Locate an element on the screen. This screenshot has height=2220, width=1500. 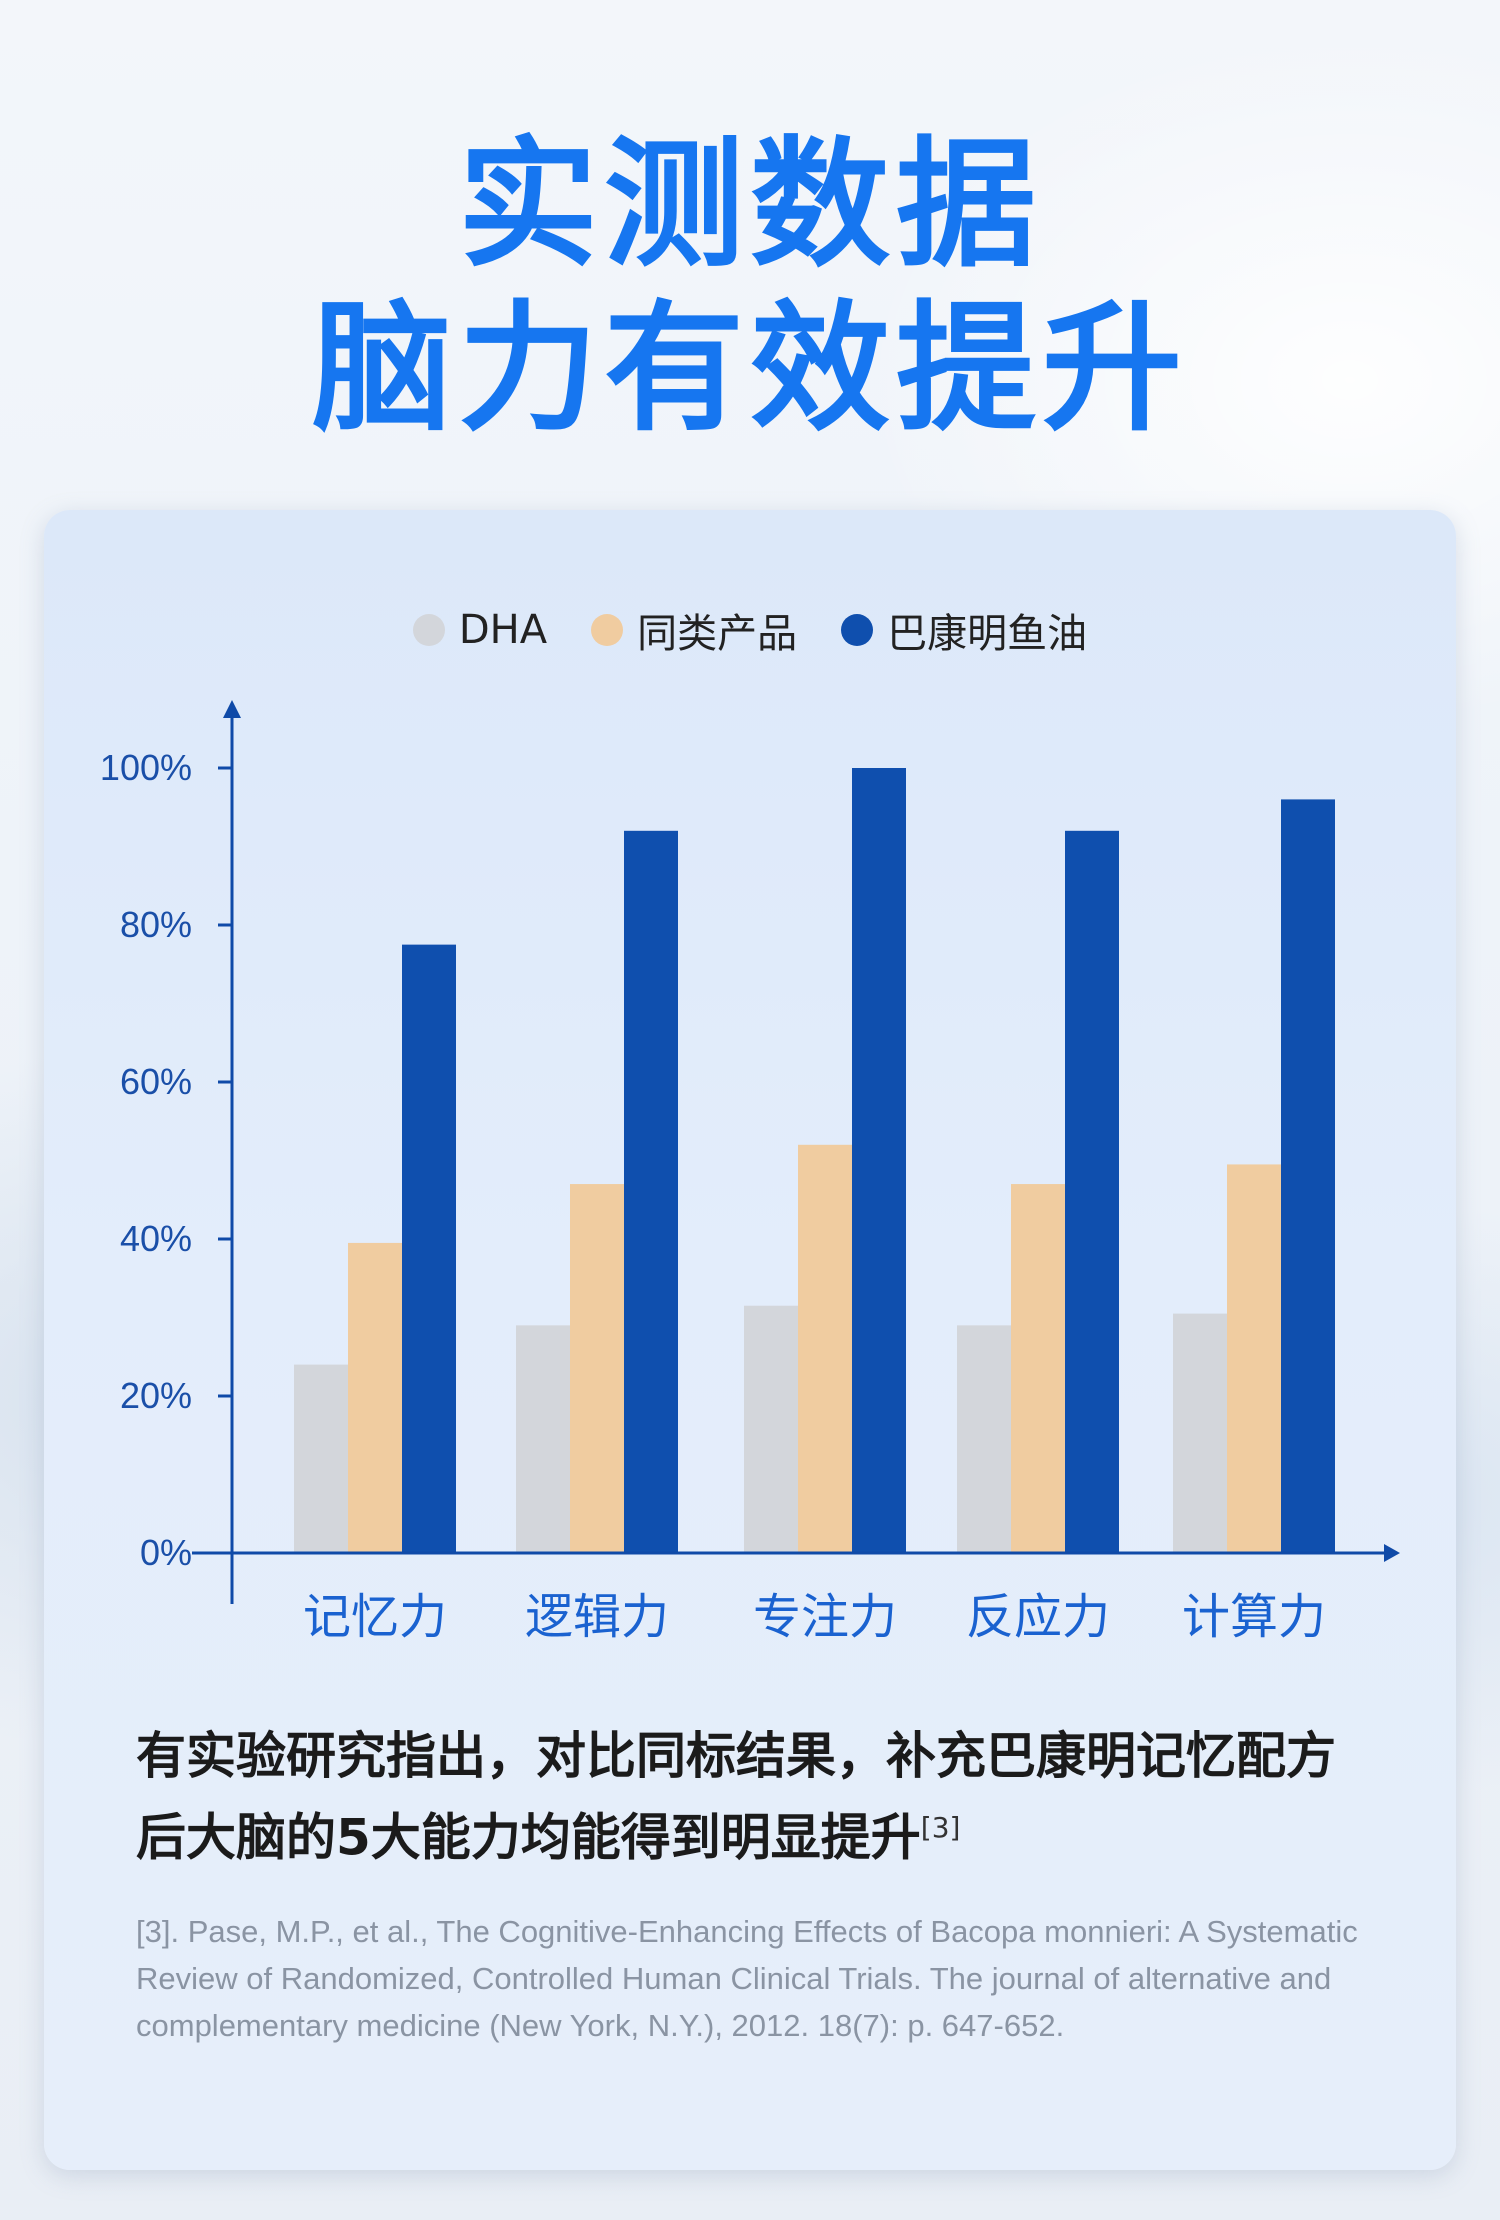
legend-swatch-similar-products is located at coordinates (607, 630).